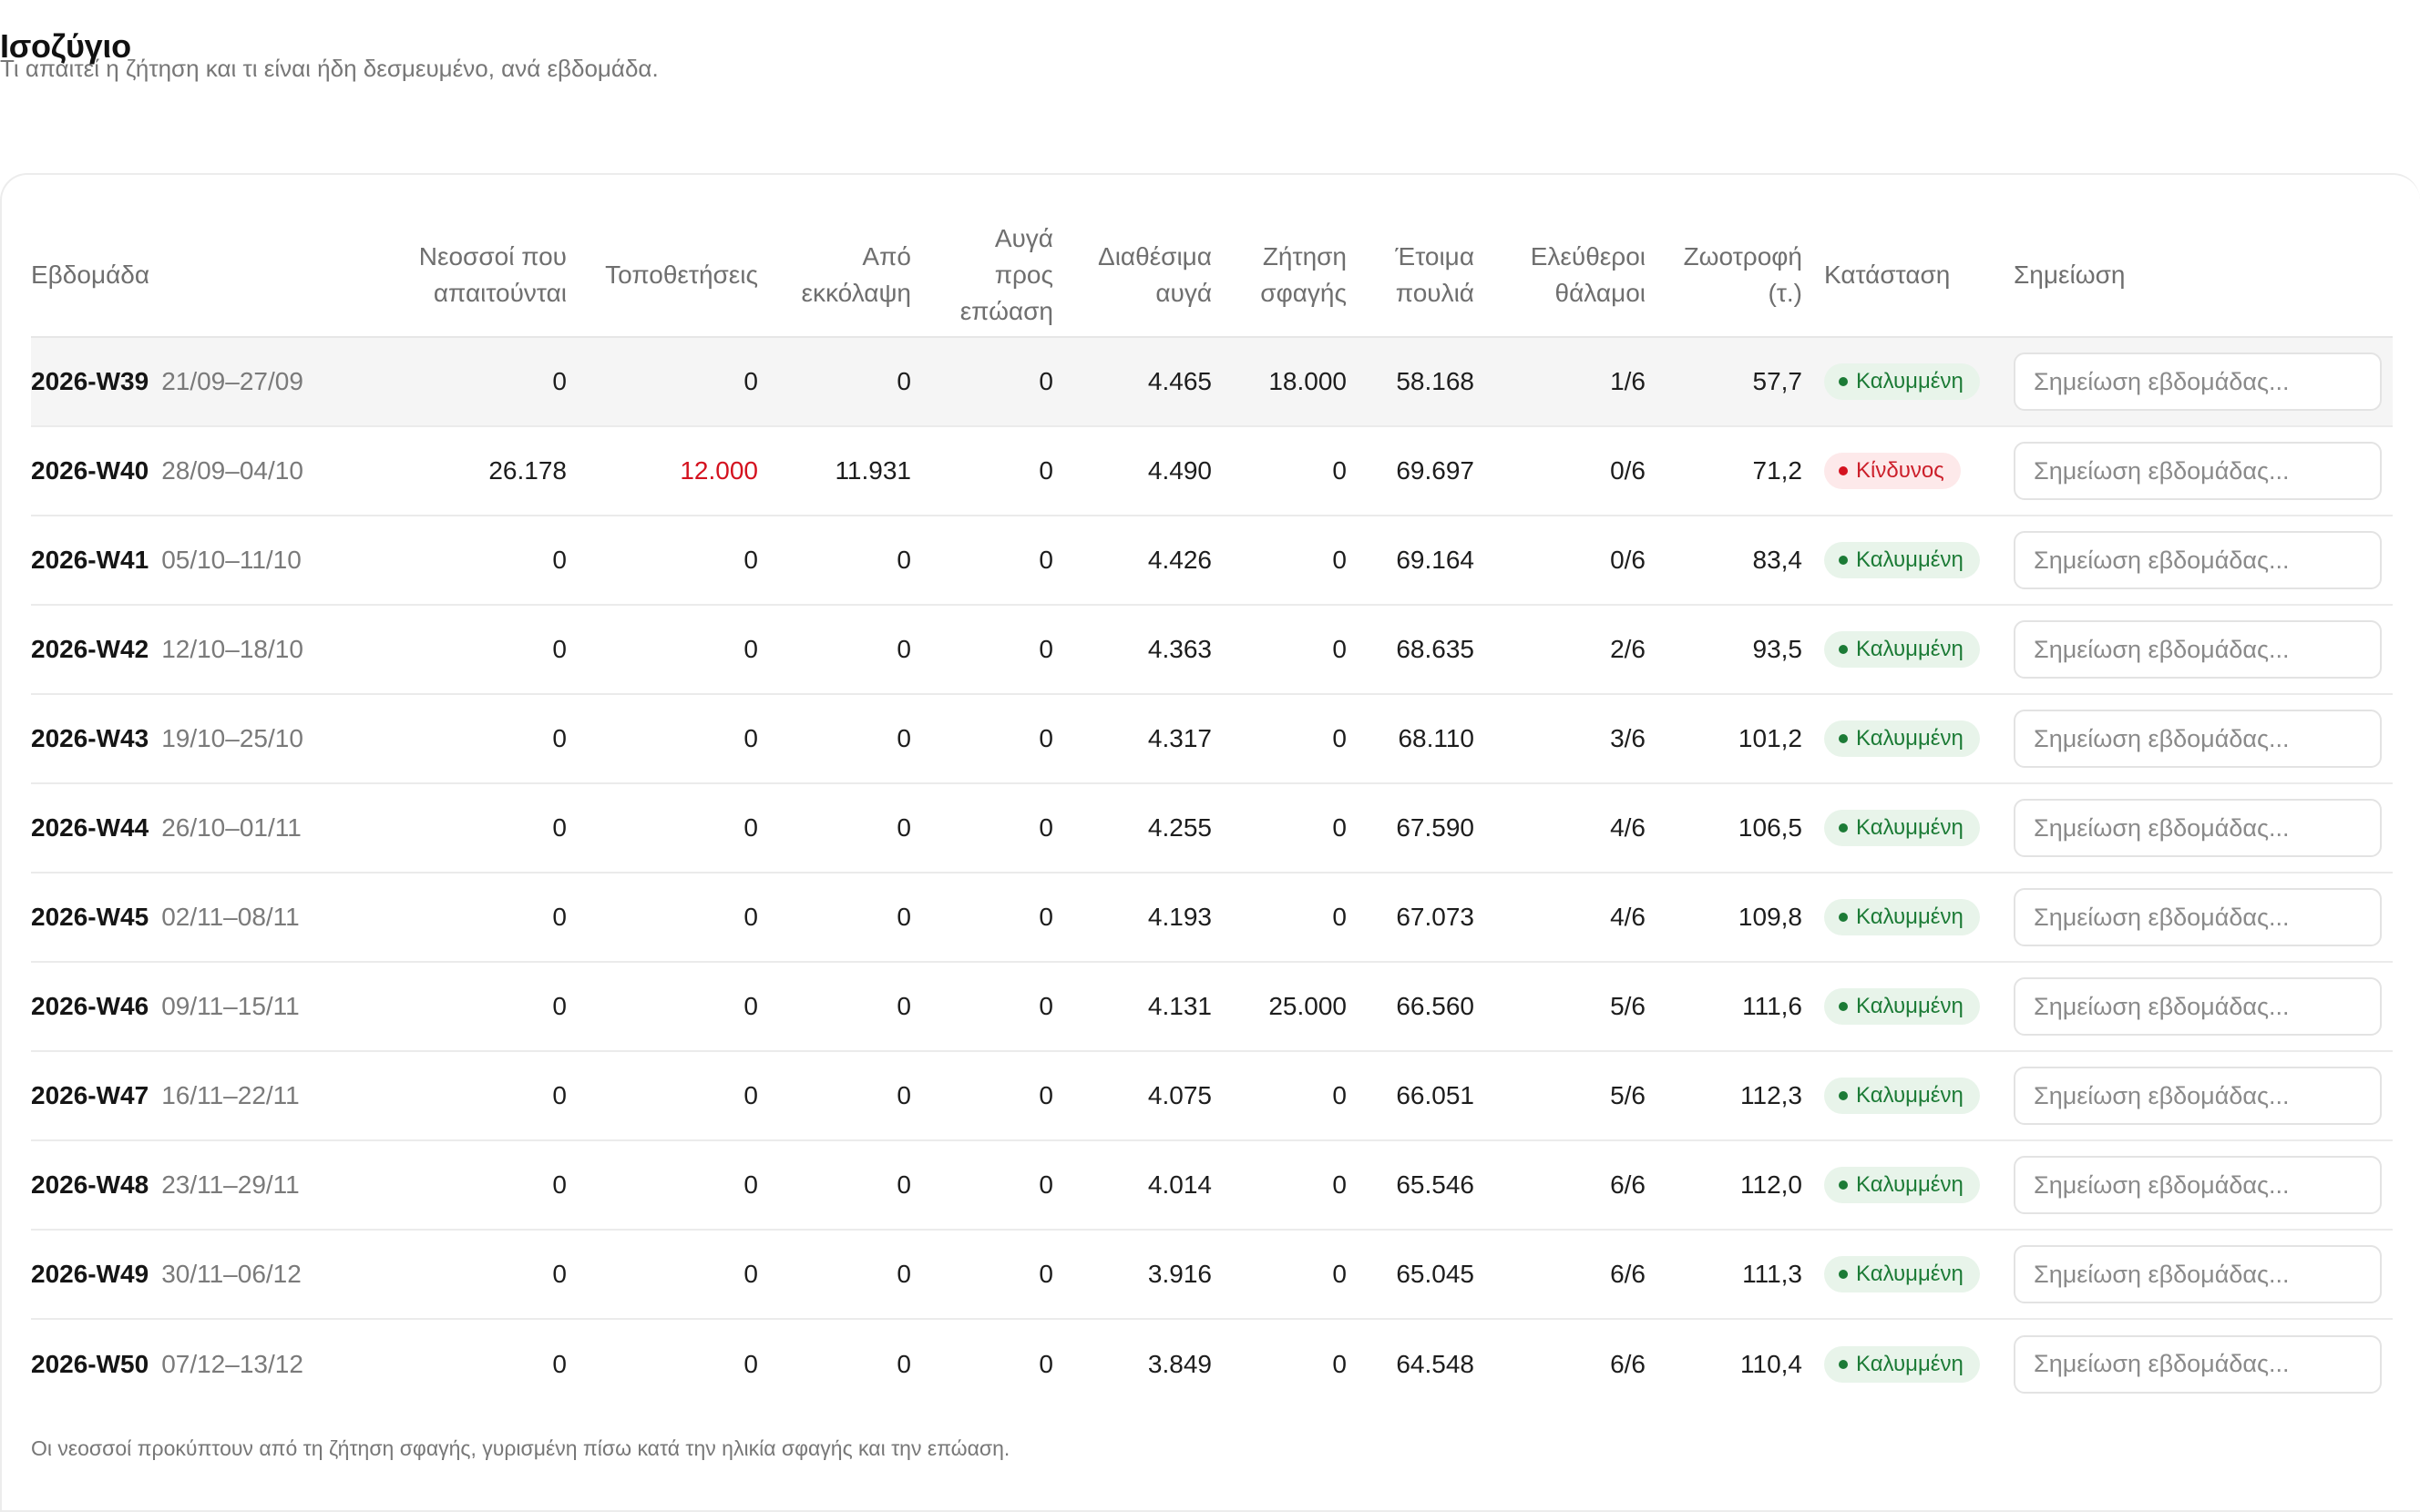 The width and height of the screenshot is (2420, 1512). Describe the element at coordinates (1421, 1007) in the screenshot. I see `ready-birds-cell: 66.560` at that location.